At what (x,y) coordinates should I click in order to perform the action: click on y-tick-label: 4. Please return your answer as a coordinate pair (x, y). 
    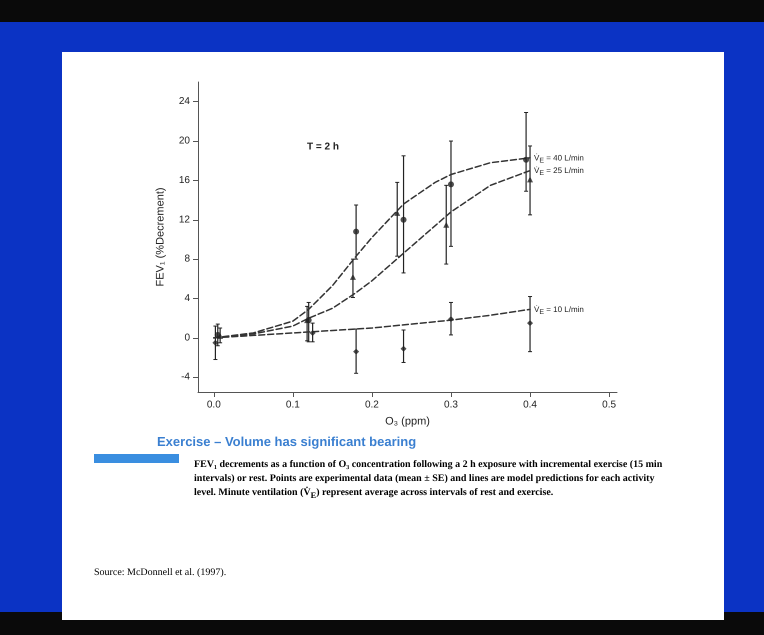
    Looking at the image, I should click on (187, 298).